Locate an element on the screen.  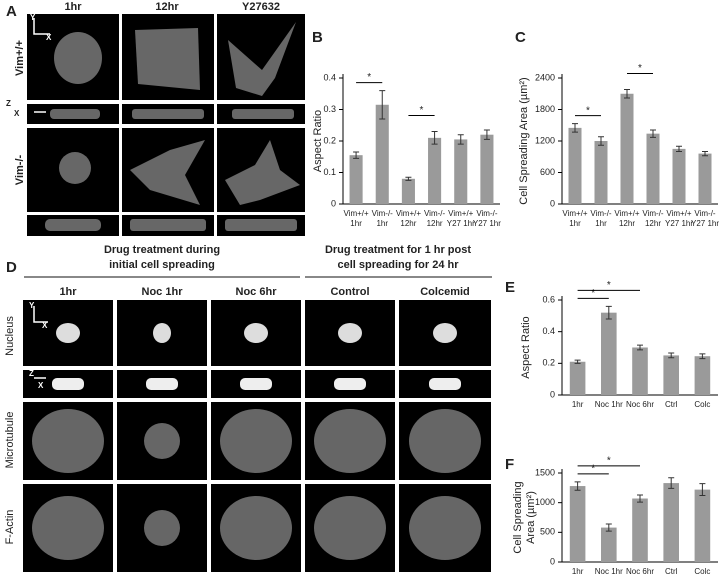
panel-label: D is located at coordinates (11, 267).